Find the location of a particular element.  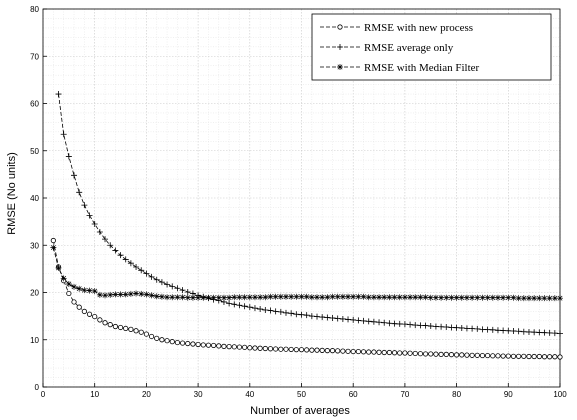

x-tick-label: 100 is located at coordinates (560, 394).